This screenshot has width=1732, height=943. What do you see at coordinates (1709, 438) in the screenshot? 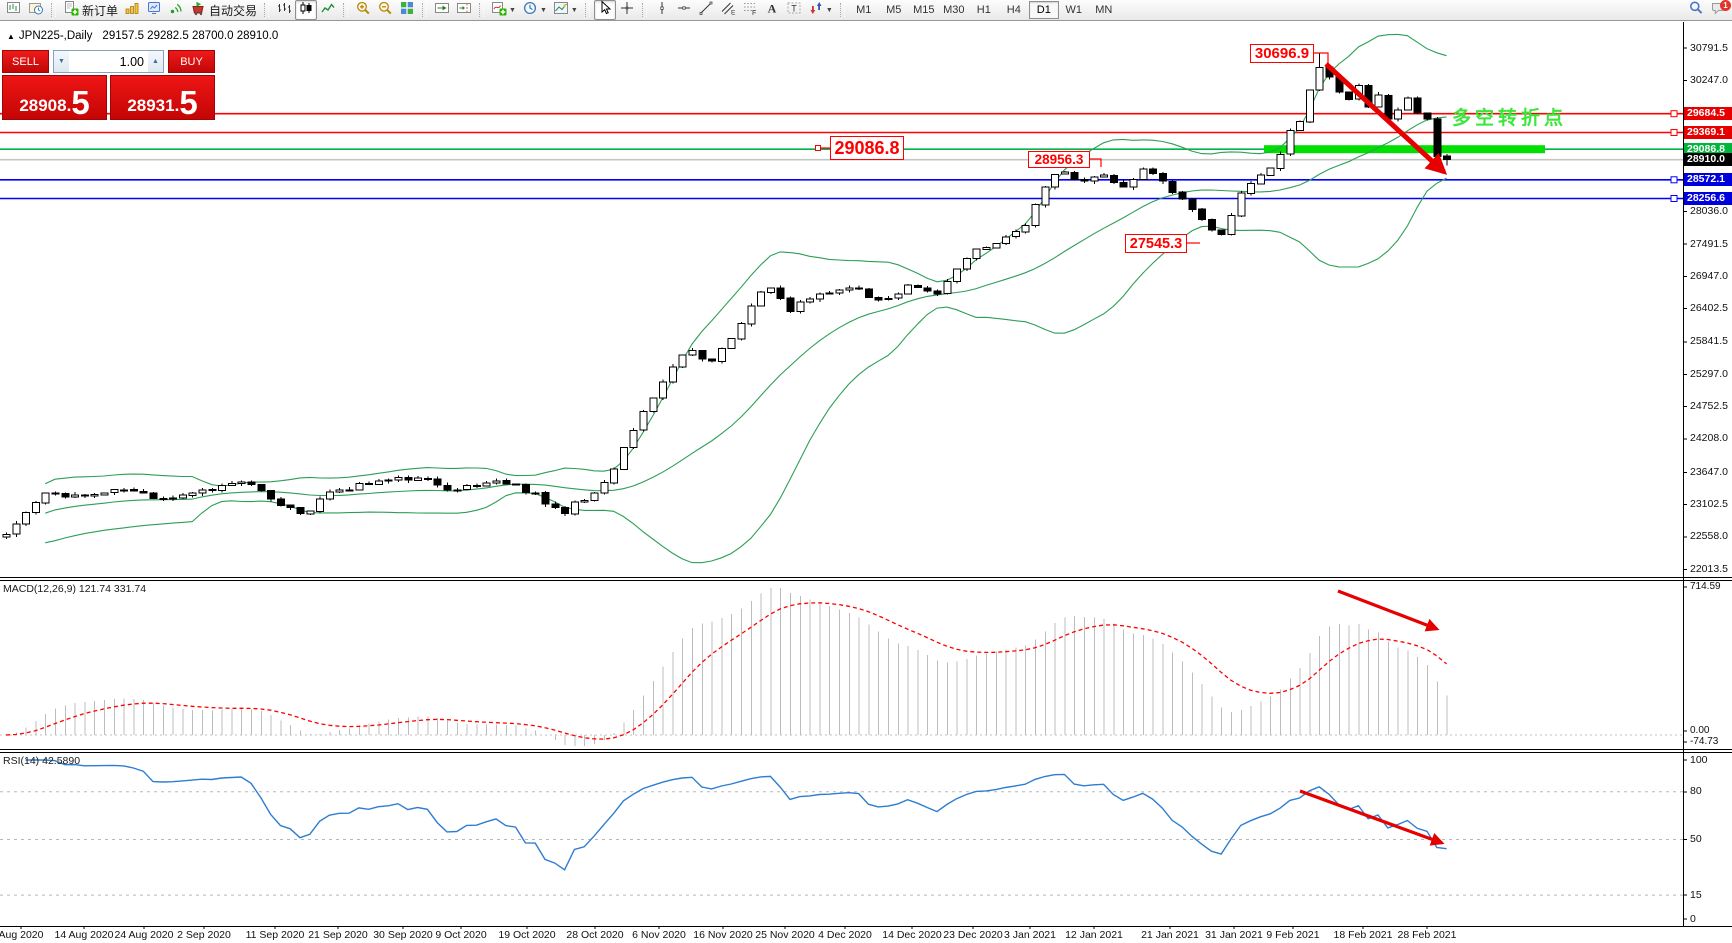
I see `price-axis-label: 24208.0` at bounding box center [1709, 438].